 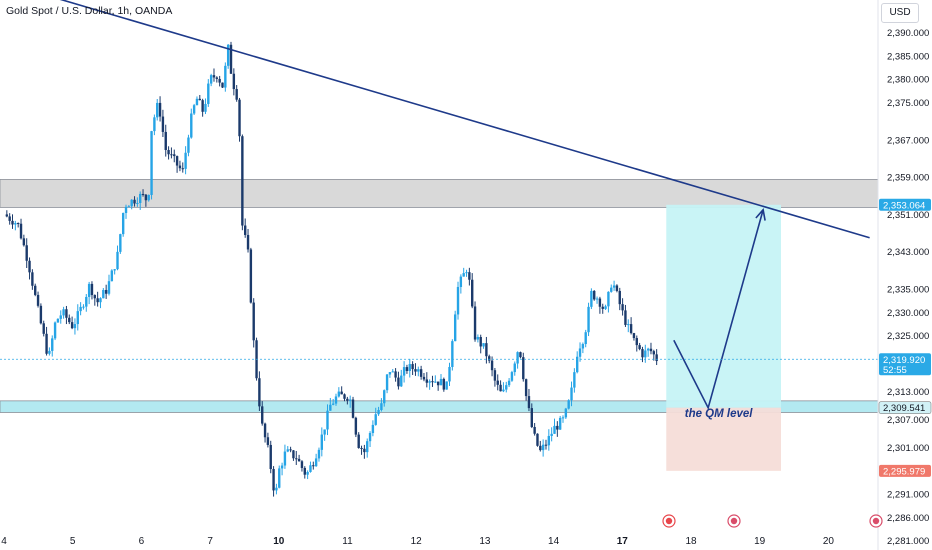 What do you see at coordinates (905, 275) in the screenshot?
I see `price-axis` at bounding box center [905, 275].